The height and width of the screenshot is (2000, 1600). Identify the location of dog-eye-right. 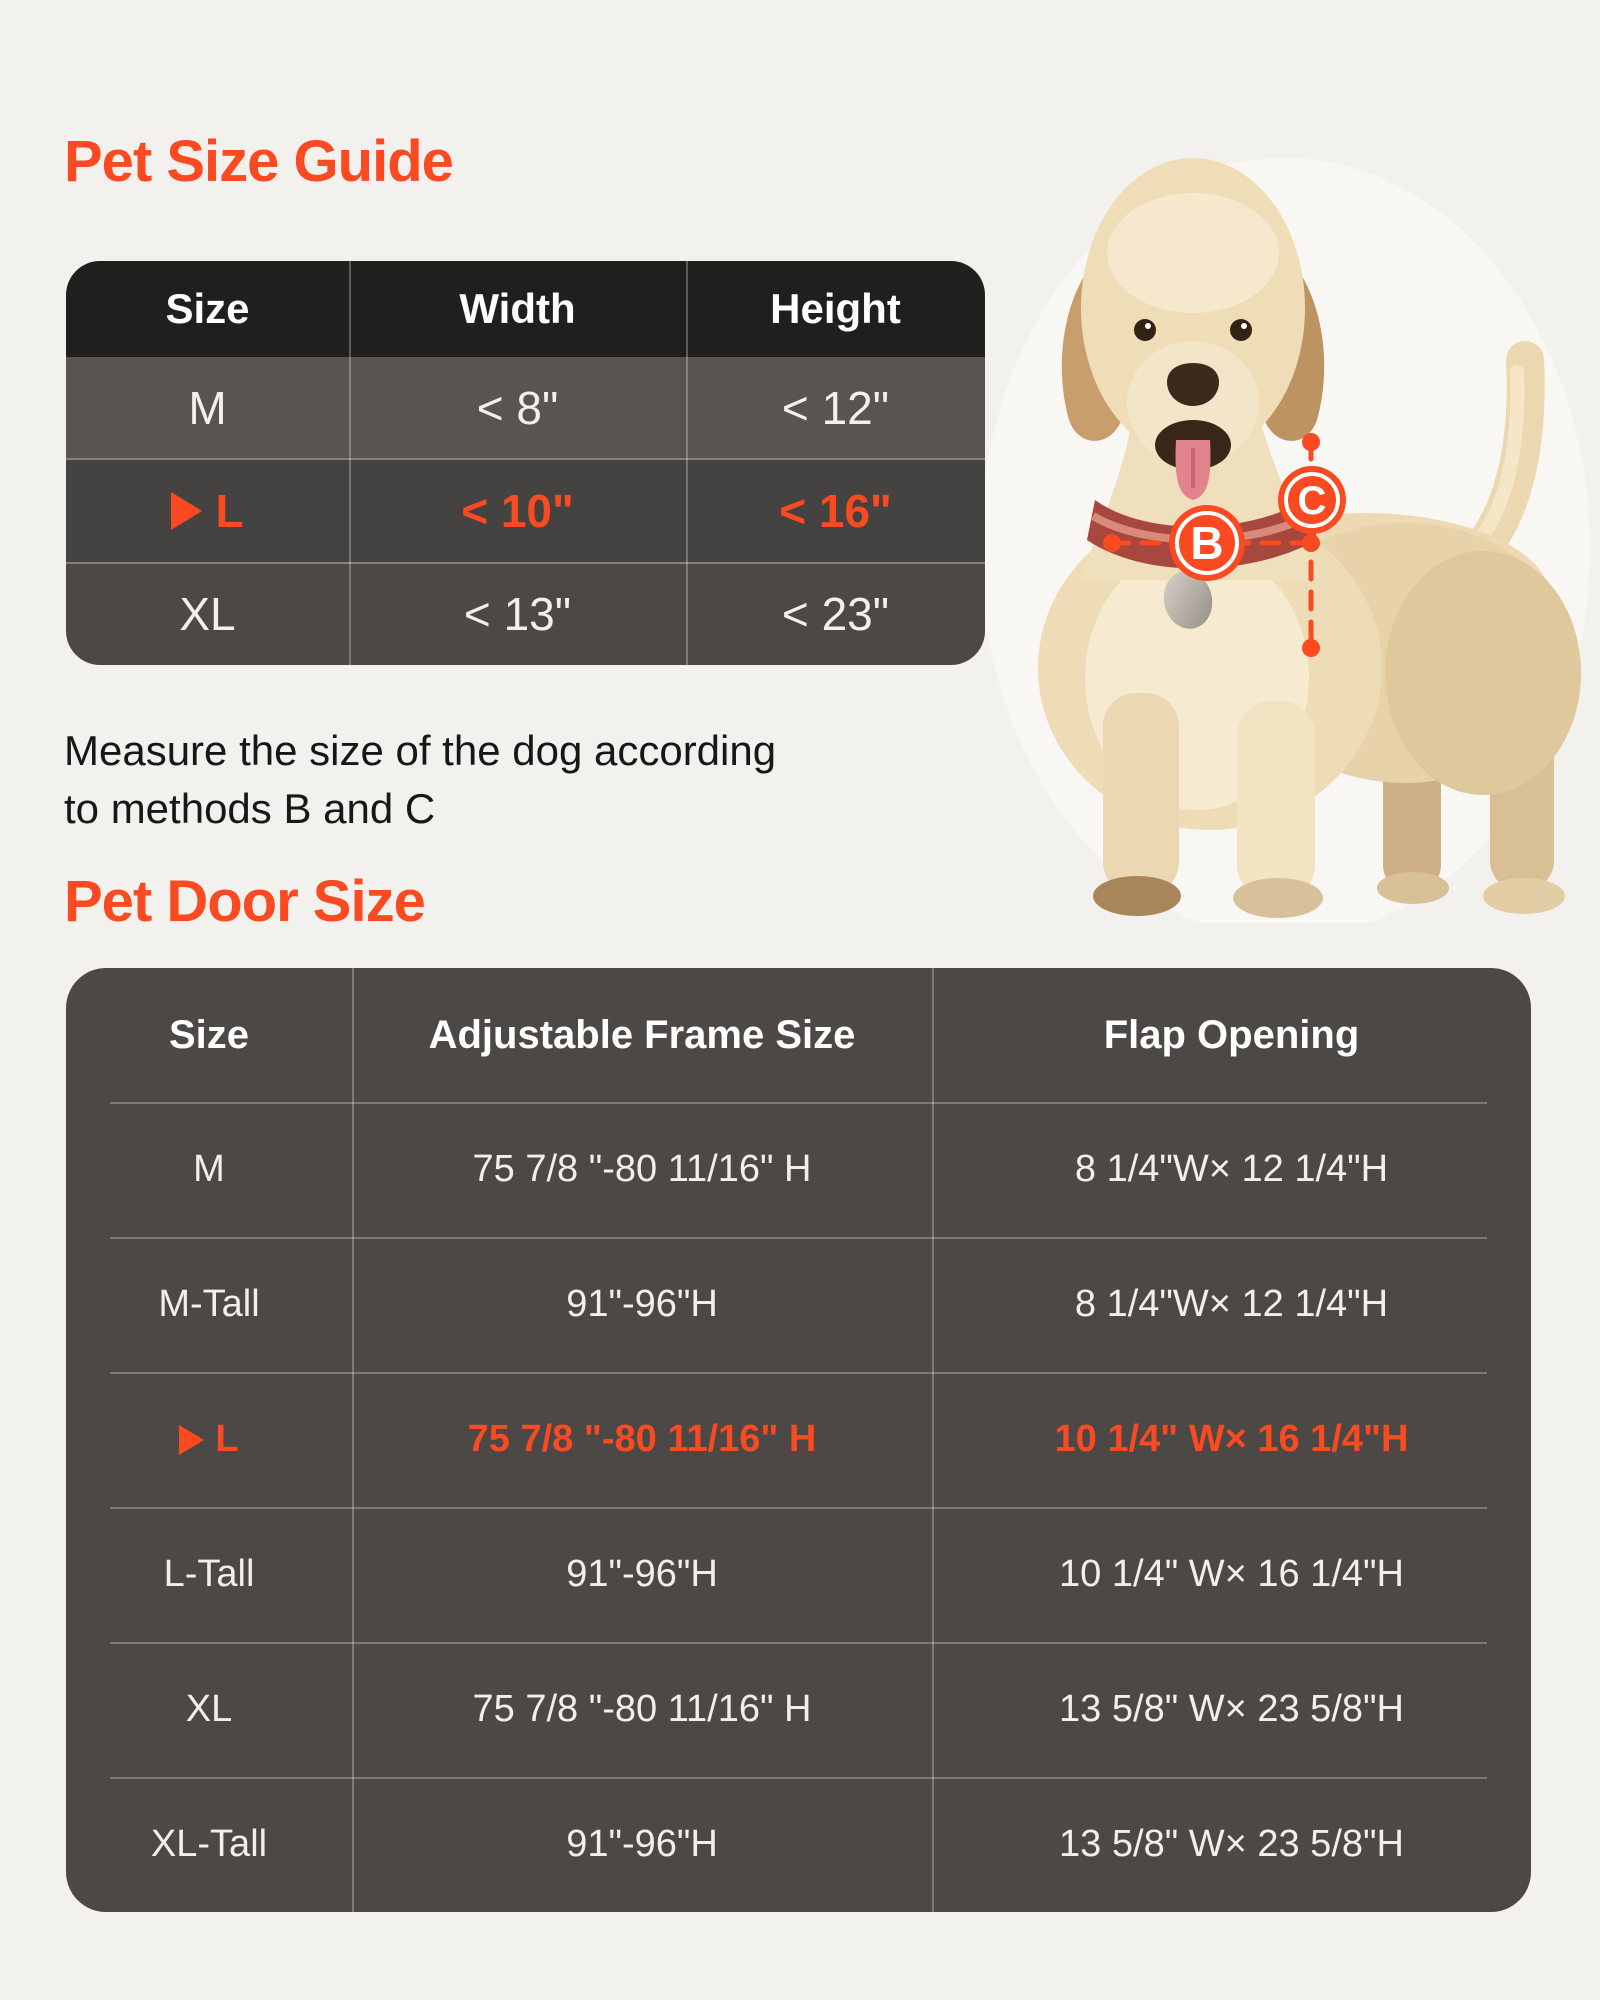
(1241, 330).